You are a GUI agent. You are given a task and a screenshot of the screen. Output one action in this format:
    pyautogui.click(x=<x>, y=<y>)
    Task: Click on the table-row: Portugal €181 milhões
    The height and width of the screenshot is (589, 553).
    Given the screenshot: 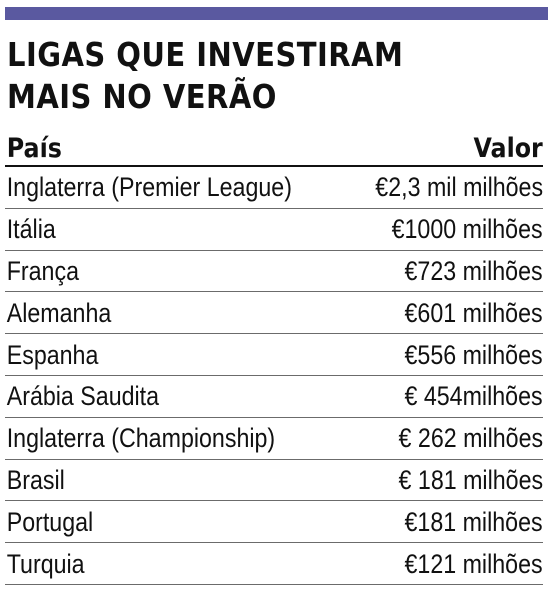 What is the action you would take?
    pyautogui.click(x=274, y=522)
    